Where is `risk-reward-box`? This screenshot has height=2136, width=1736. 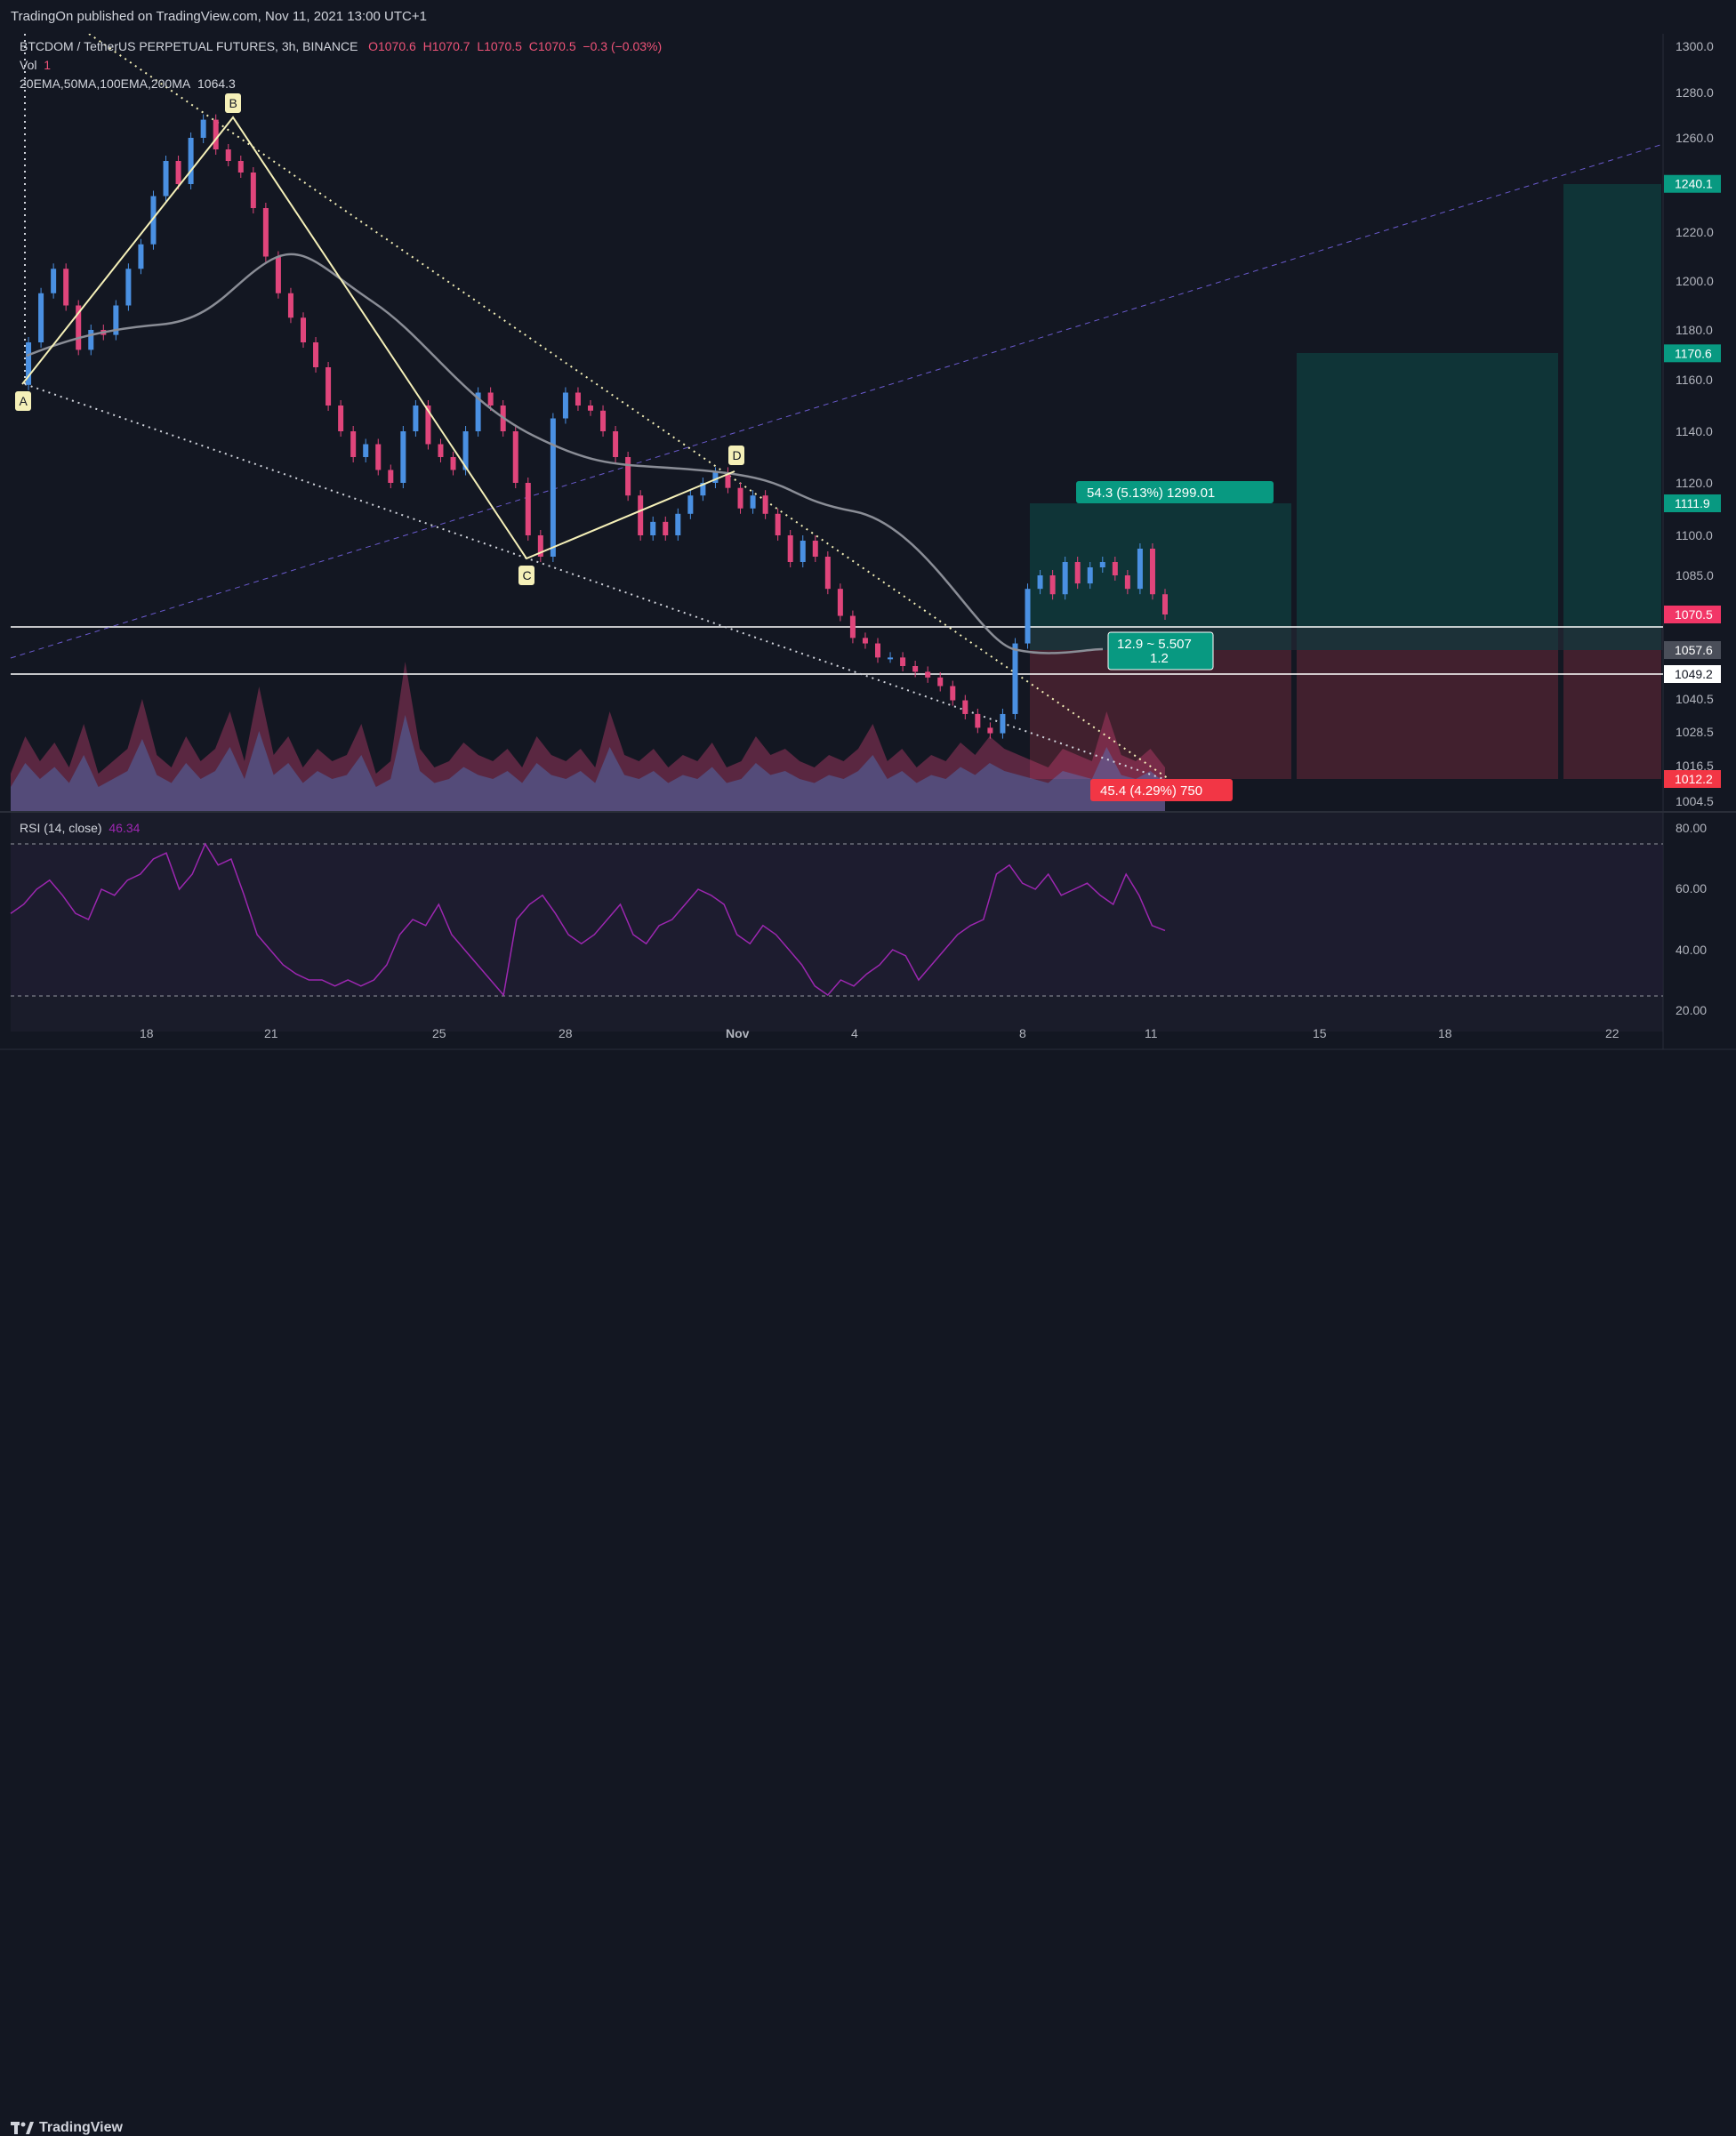
risk-reward-box is located at coordinates (1160, 651).